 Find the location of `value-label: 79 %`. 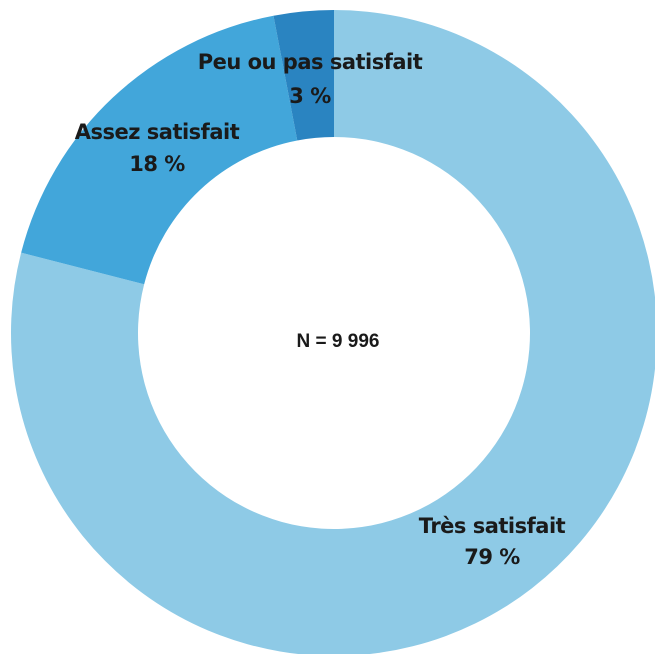

value-label: 79 % is located at coordinates (492, 557).